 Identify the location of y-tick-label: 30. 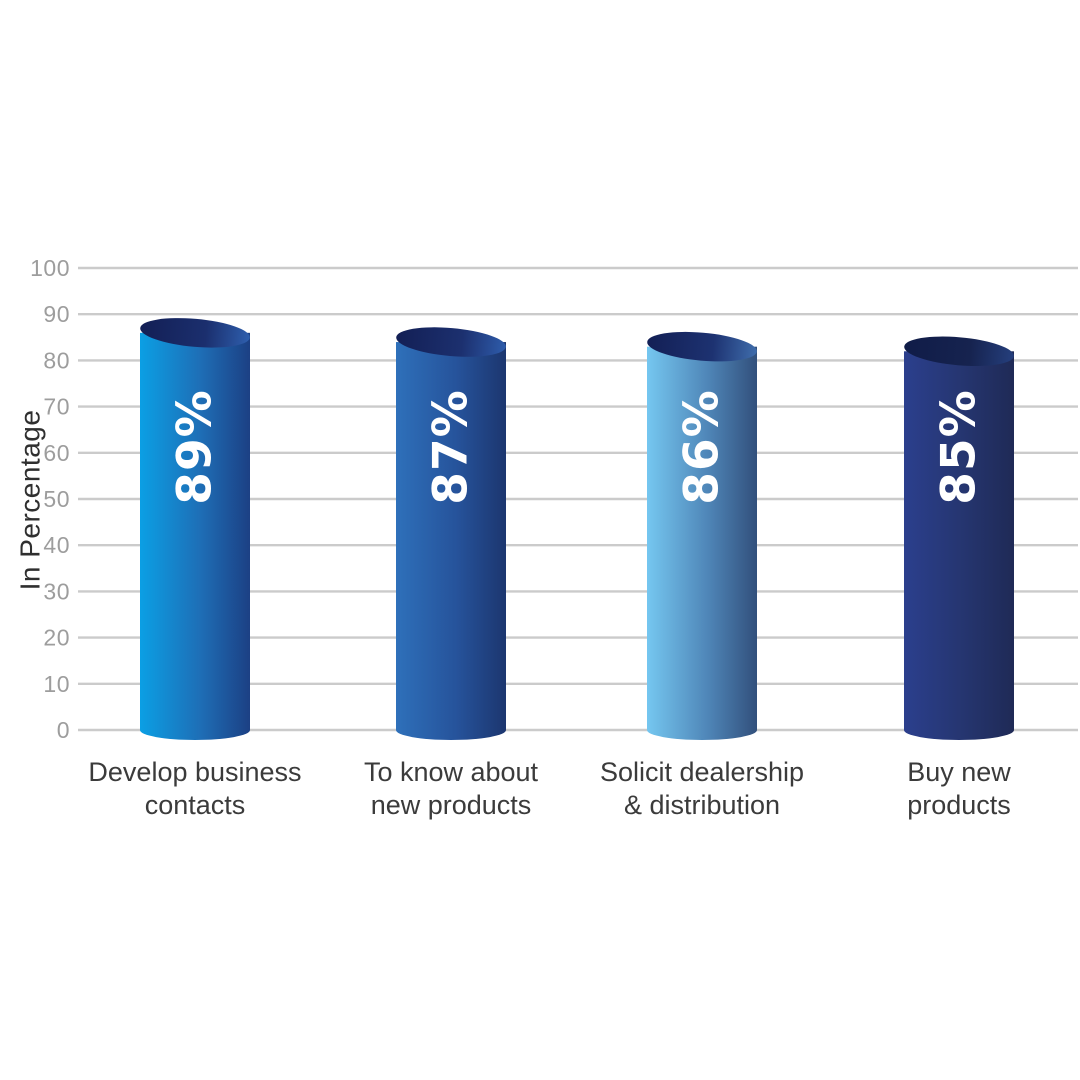
(56, 591).